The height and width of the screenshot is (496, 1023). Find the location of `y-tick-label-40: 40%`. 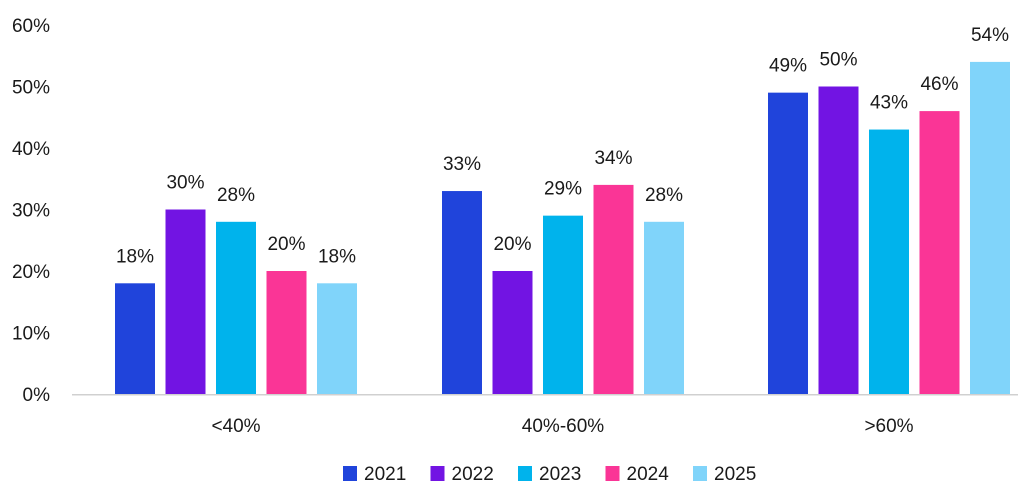

y-tick-label-40: 40% is located at coordinates (31, 149).